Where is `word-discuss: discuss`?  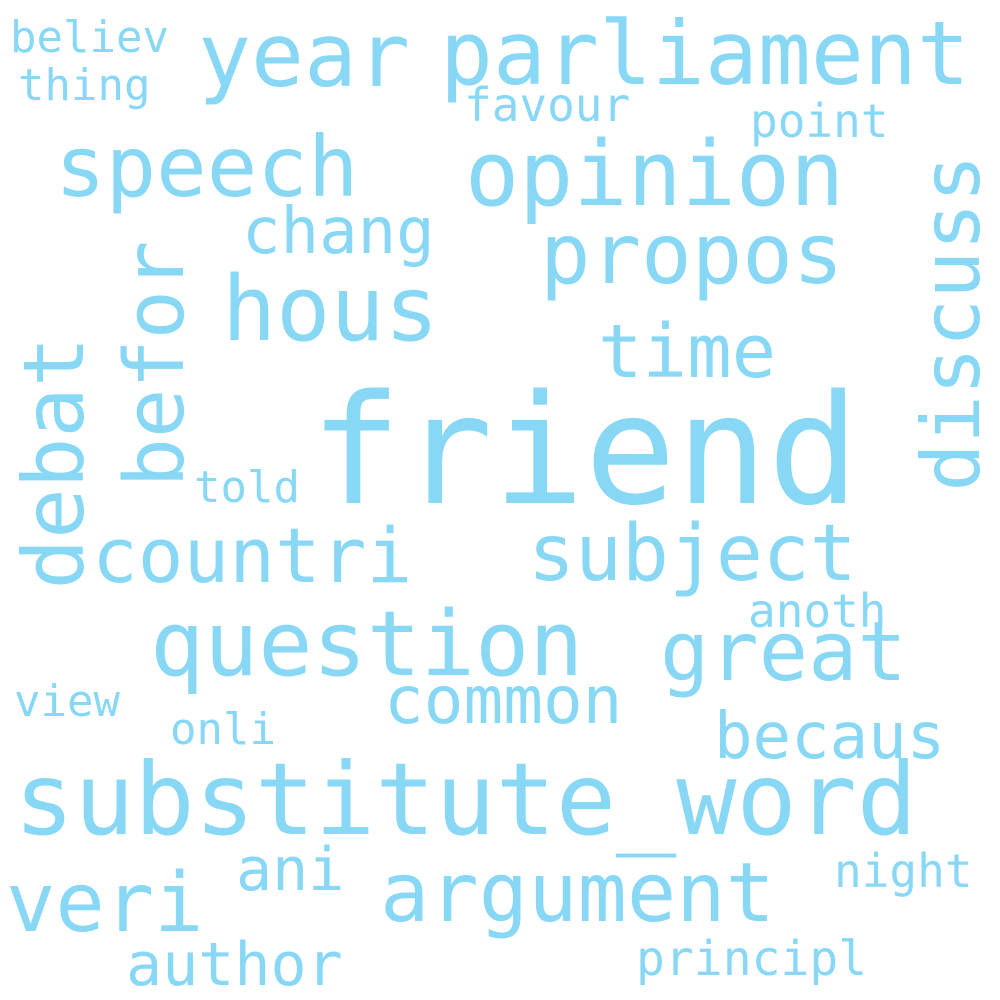 word-discuss: discuss is located at coordinates (951, 323).